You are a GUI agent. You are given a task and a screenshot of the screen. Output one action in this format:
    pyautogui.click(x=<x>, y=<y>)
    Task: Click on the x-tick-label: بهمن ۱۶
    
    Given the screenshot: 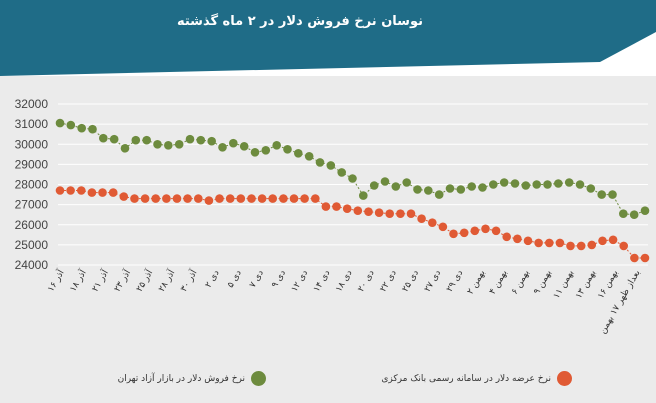 What is the action you would take?
    pyautogui.click(x=608, y=285)
    